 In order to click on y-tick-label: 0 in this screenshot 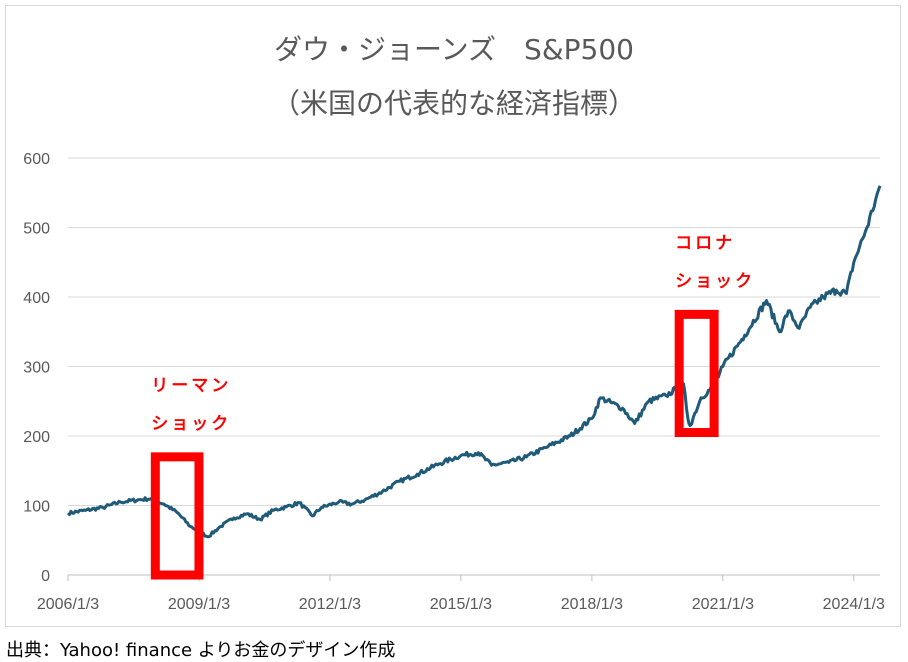, I will do `click(45, 576)`.